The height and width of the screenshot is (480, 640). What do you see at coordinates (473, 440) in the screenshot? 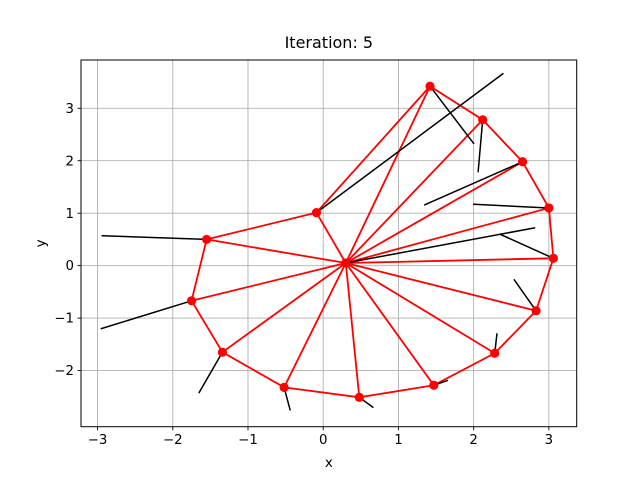
I see `x-tick-label: 2` at bounding box center [473, 440].